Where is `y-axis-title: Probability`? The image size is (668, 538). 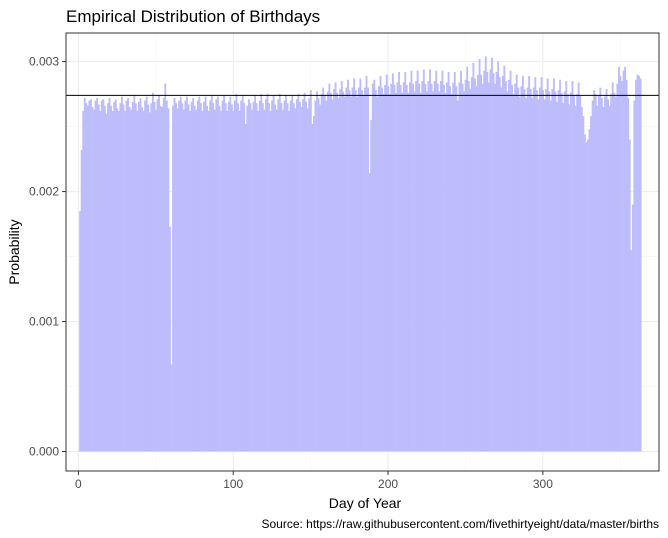 y-axis-title: Probability is located at coordinates (14, 251).